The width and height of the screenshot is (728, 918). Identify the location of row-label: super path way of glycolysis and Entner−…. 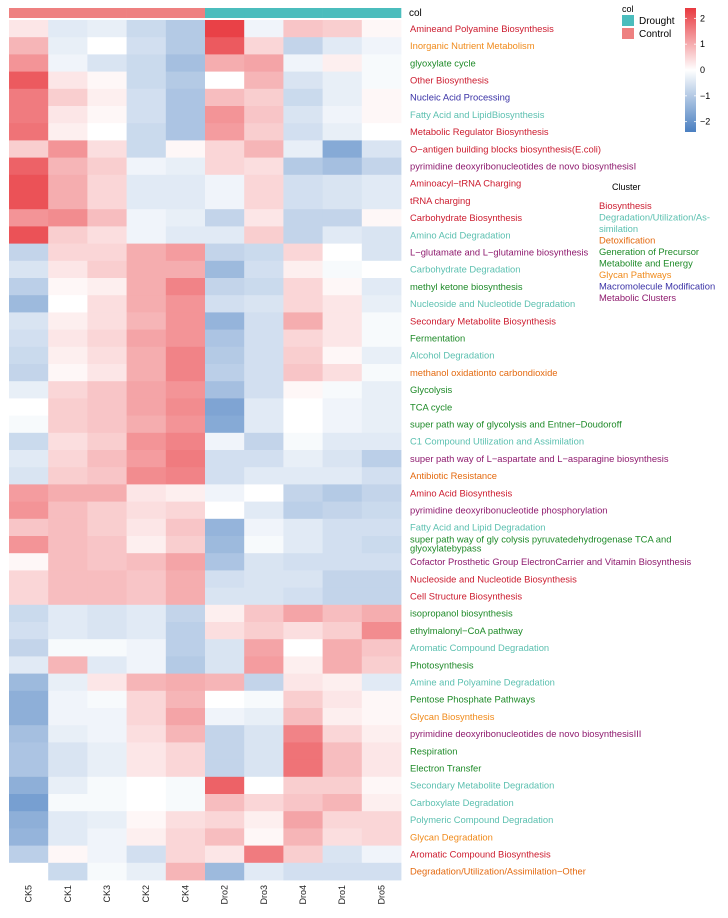
(516, 424).